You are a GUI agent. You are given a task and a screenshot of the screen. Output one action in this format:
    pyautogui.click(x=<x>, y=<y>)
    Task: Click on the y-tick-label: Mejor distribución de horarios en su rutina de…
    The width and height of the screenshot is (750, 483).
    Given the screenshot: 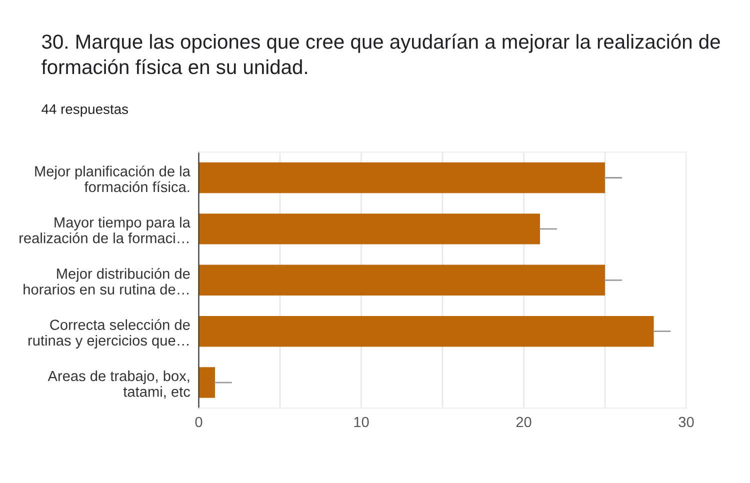 What is the action you would take?
    pyautogui.click(x=107, y=281)
    